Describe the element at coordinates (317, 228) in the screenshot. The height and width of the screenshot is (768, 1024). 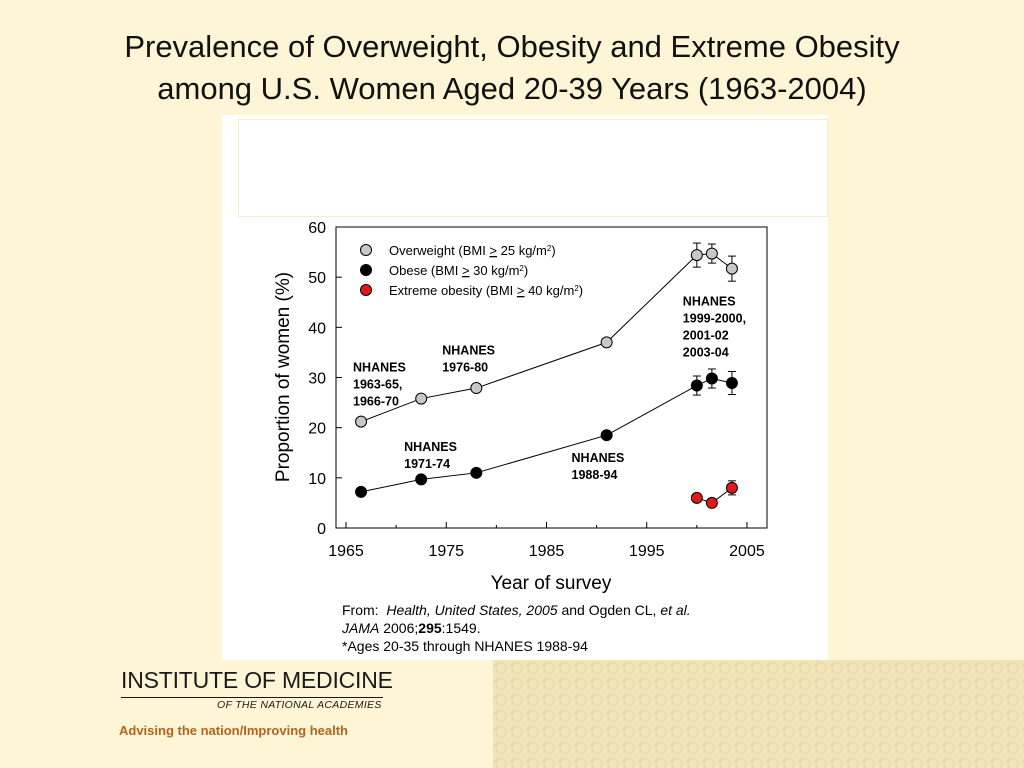
I see `y-tick-label-60: 60` at that location.